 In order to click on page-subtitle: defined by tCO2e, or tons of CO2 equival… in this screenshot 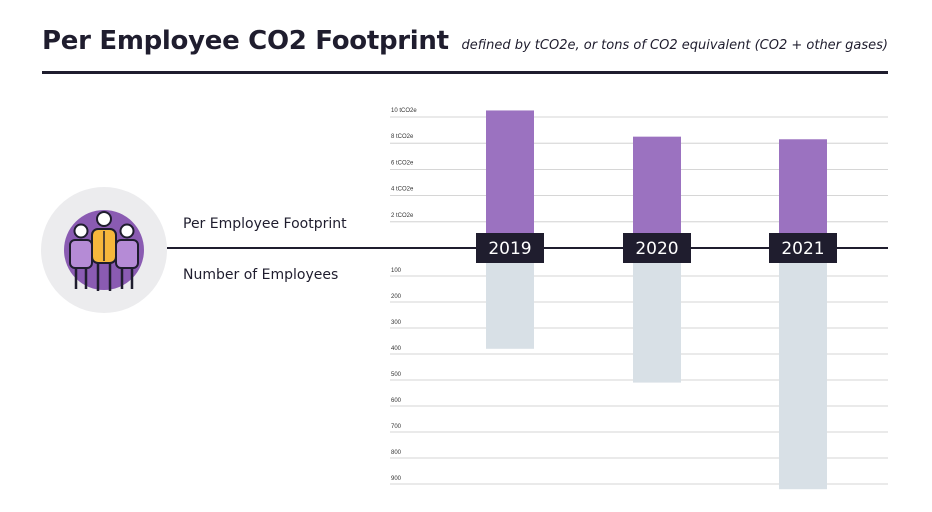, I will do `click(674, 45)`.